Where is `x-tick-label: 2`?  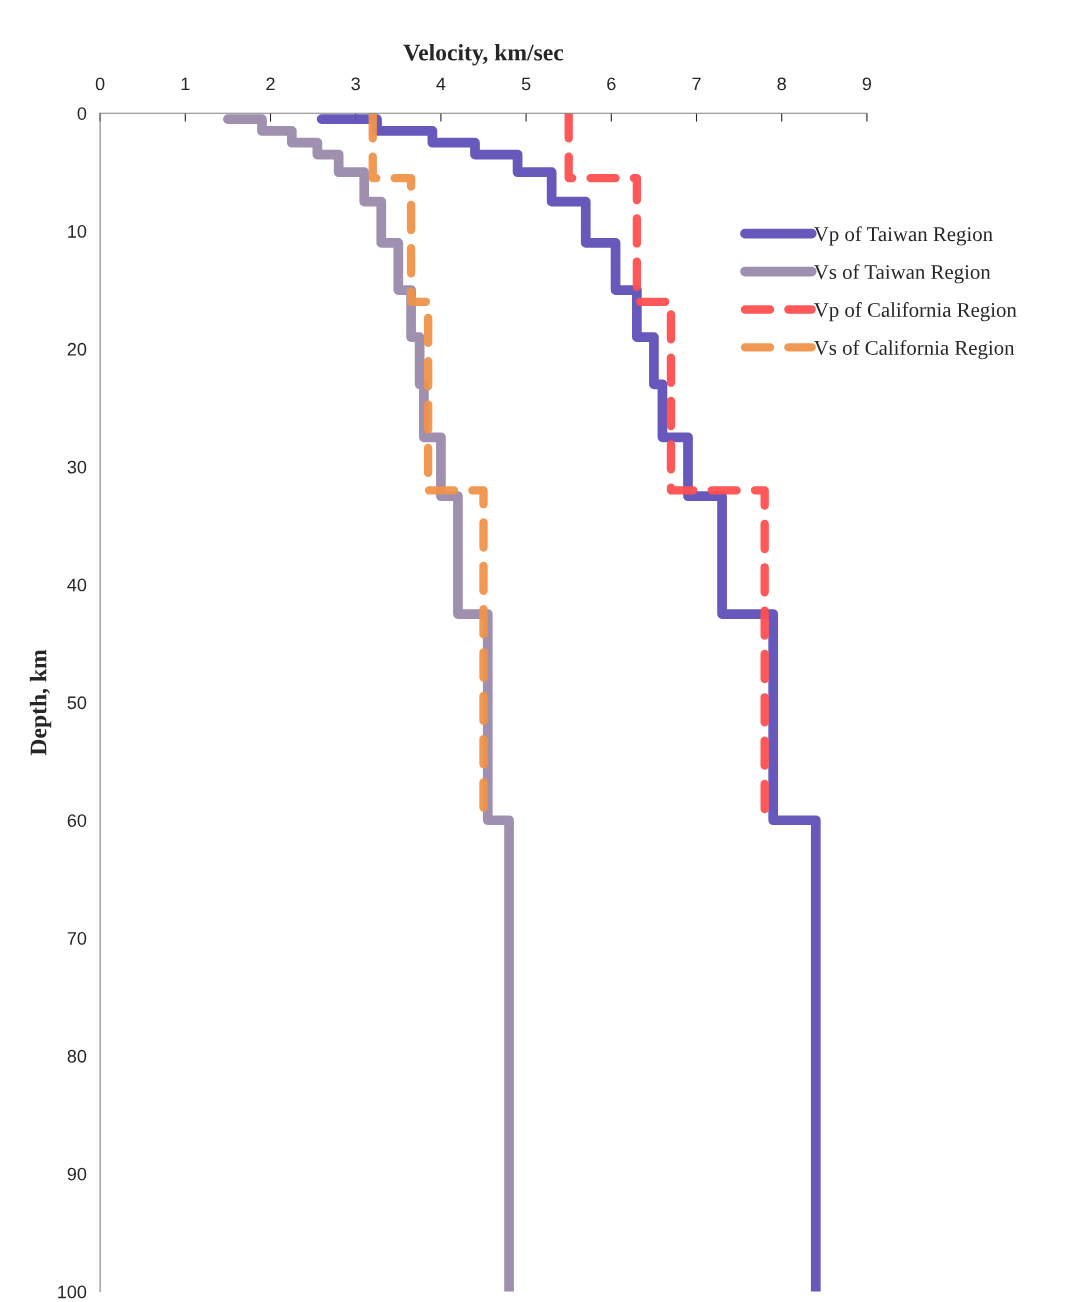
x-tick-label: 2 is located at coordinates (270, 84).